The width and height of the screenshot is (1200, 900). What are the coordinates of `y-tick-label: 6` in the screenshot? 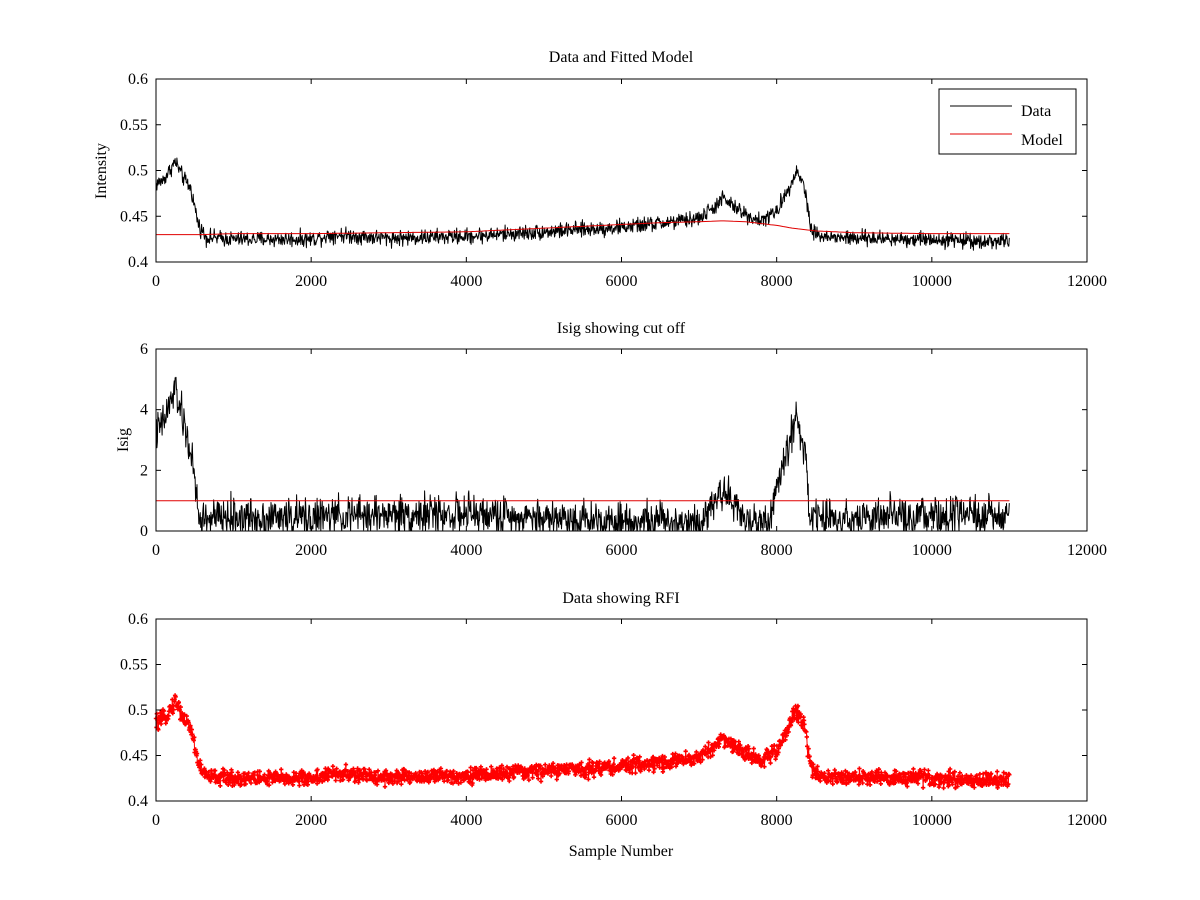 It's located at (144, 349).